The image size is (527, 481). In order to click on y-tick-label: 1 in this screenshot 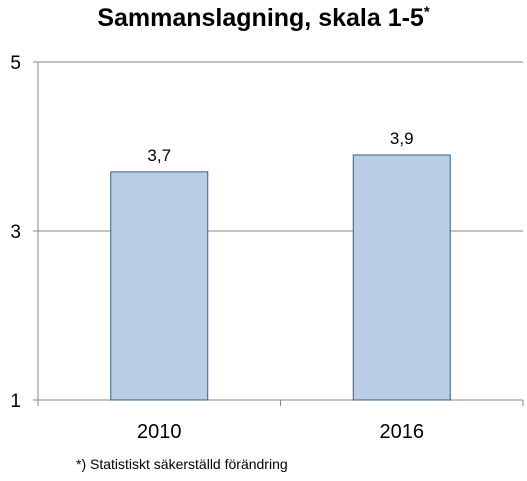, I will do `click(15, 401)`.